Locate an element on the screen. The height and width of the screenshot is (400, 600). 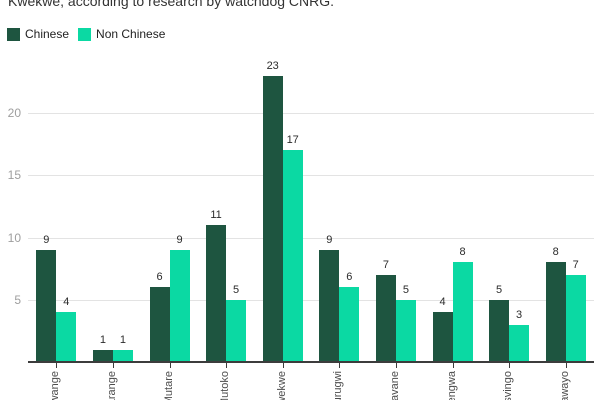
x-label-kwekwe: Kwekwe is located at coordinates (281, 385).